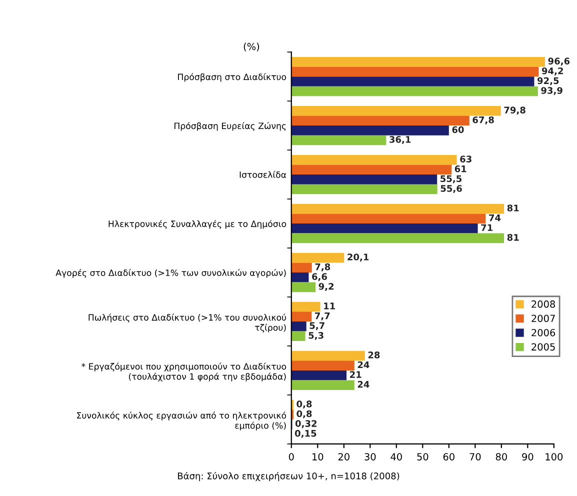 This screenshot has height=496, width=577. Describe the element at coordinates (466, 159) in the screenshot. I see `data-label: 63` at that location.